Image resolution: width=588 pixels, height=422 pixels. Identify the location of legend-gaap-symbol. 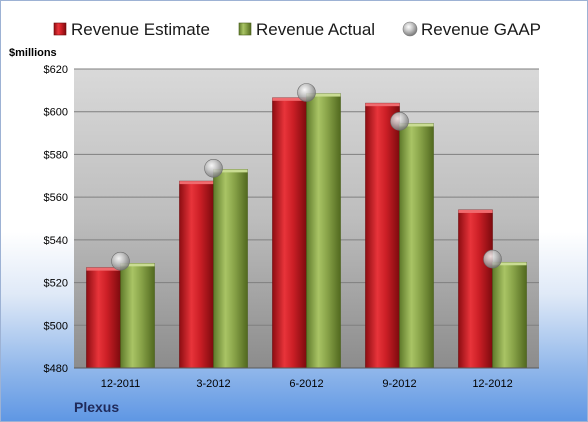
(410, 29).